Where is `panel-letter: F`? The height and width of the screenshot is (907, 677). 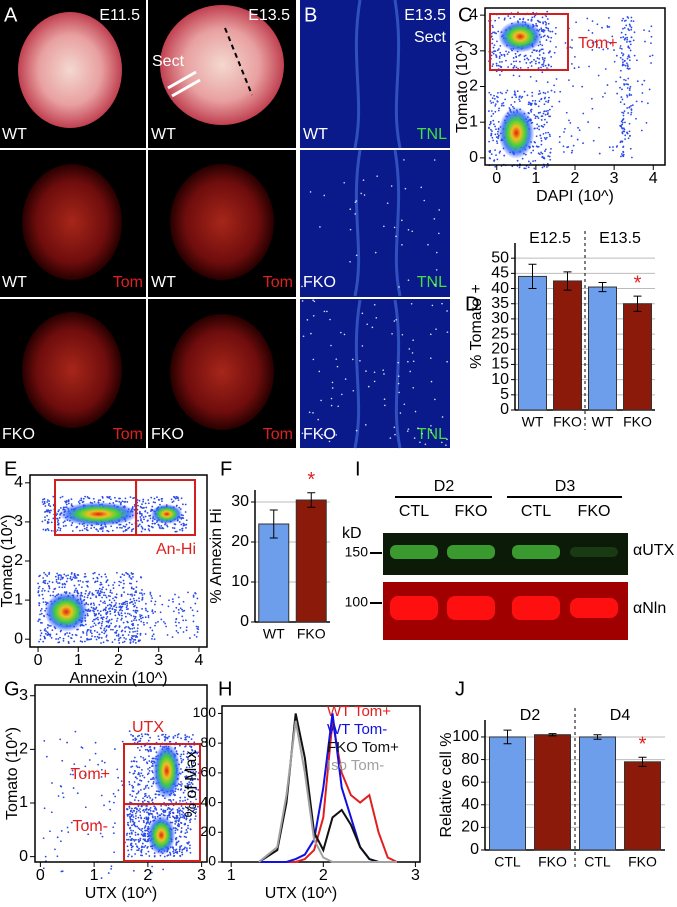
panel-letter: F is located at coordinates (226, 469).